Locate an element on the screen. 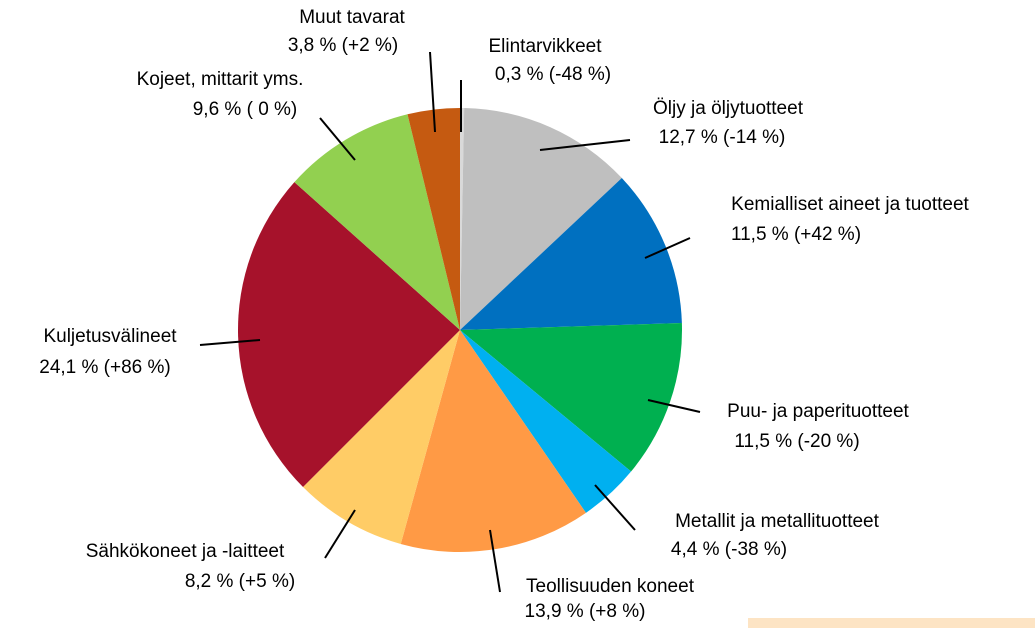 The height and width of the screenshot is (628, 1035). value-label: 11,5 % (+42 %) is located at coordinates (796, 234).